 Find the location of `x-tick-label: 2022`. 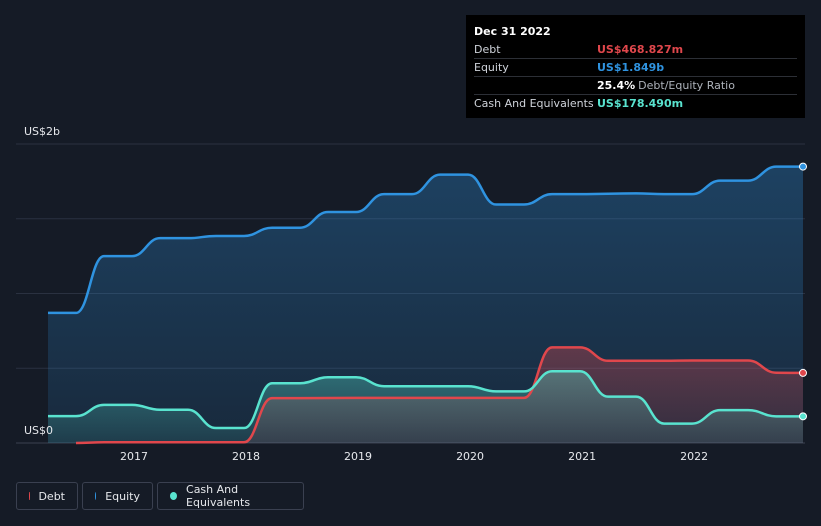

x-tick-label: 2022 is located at coordinates (694, 456).